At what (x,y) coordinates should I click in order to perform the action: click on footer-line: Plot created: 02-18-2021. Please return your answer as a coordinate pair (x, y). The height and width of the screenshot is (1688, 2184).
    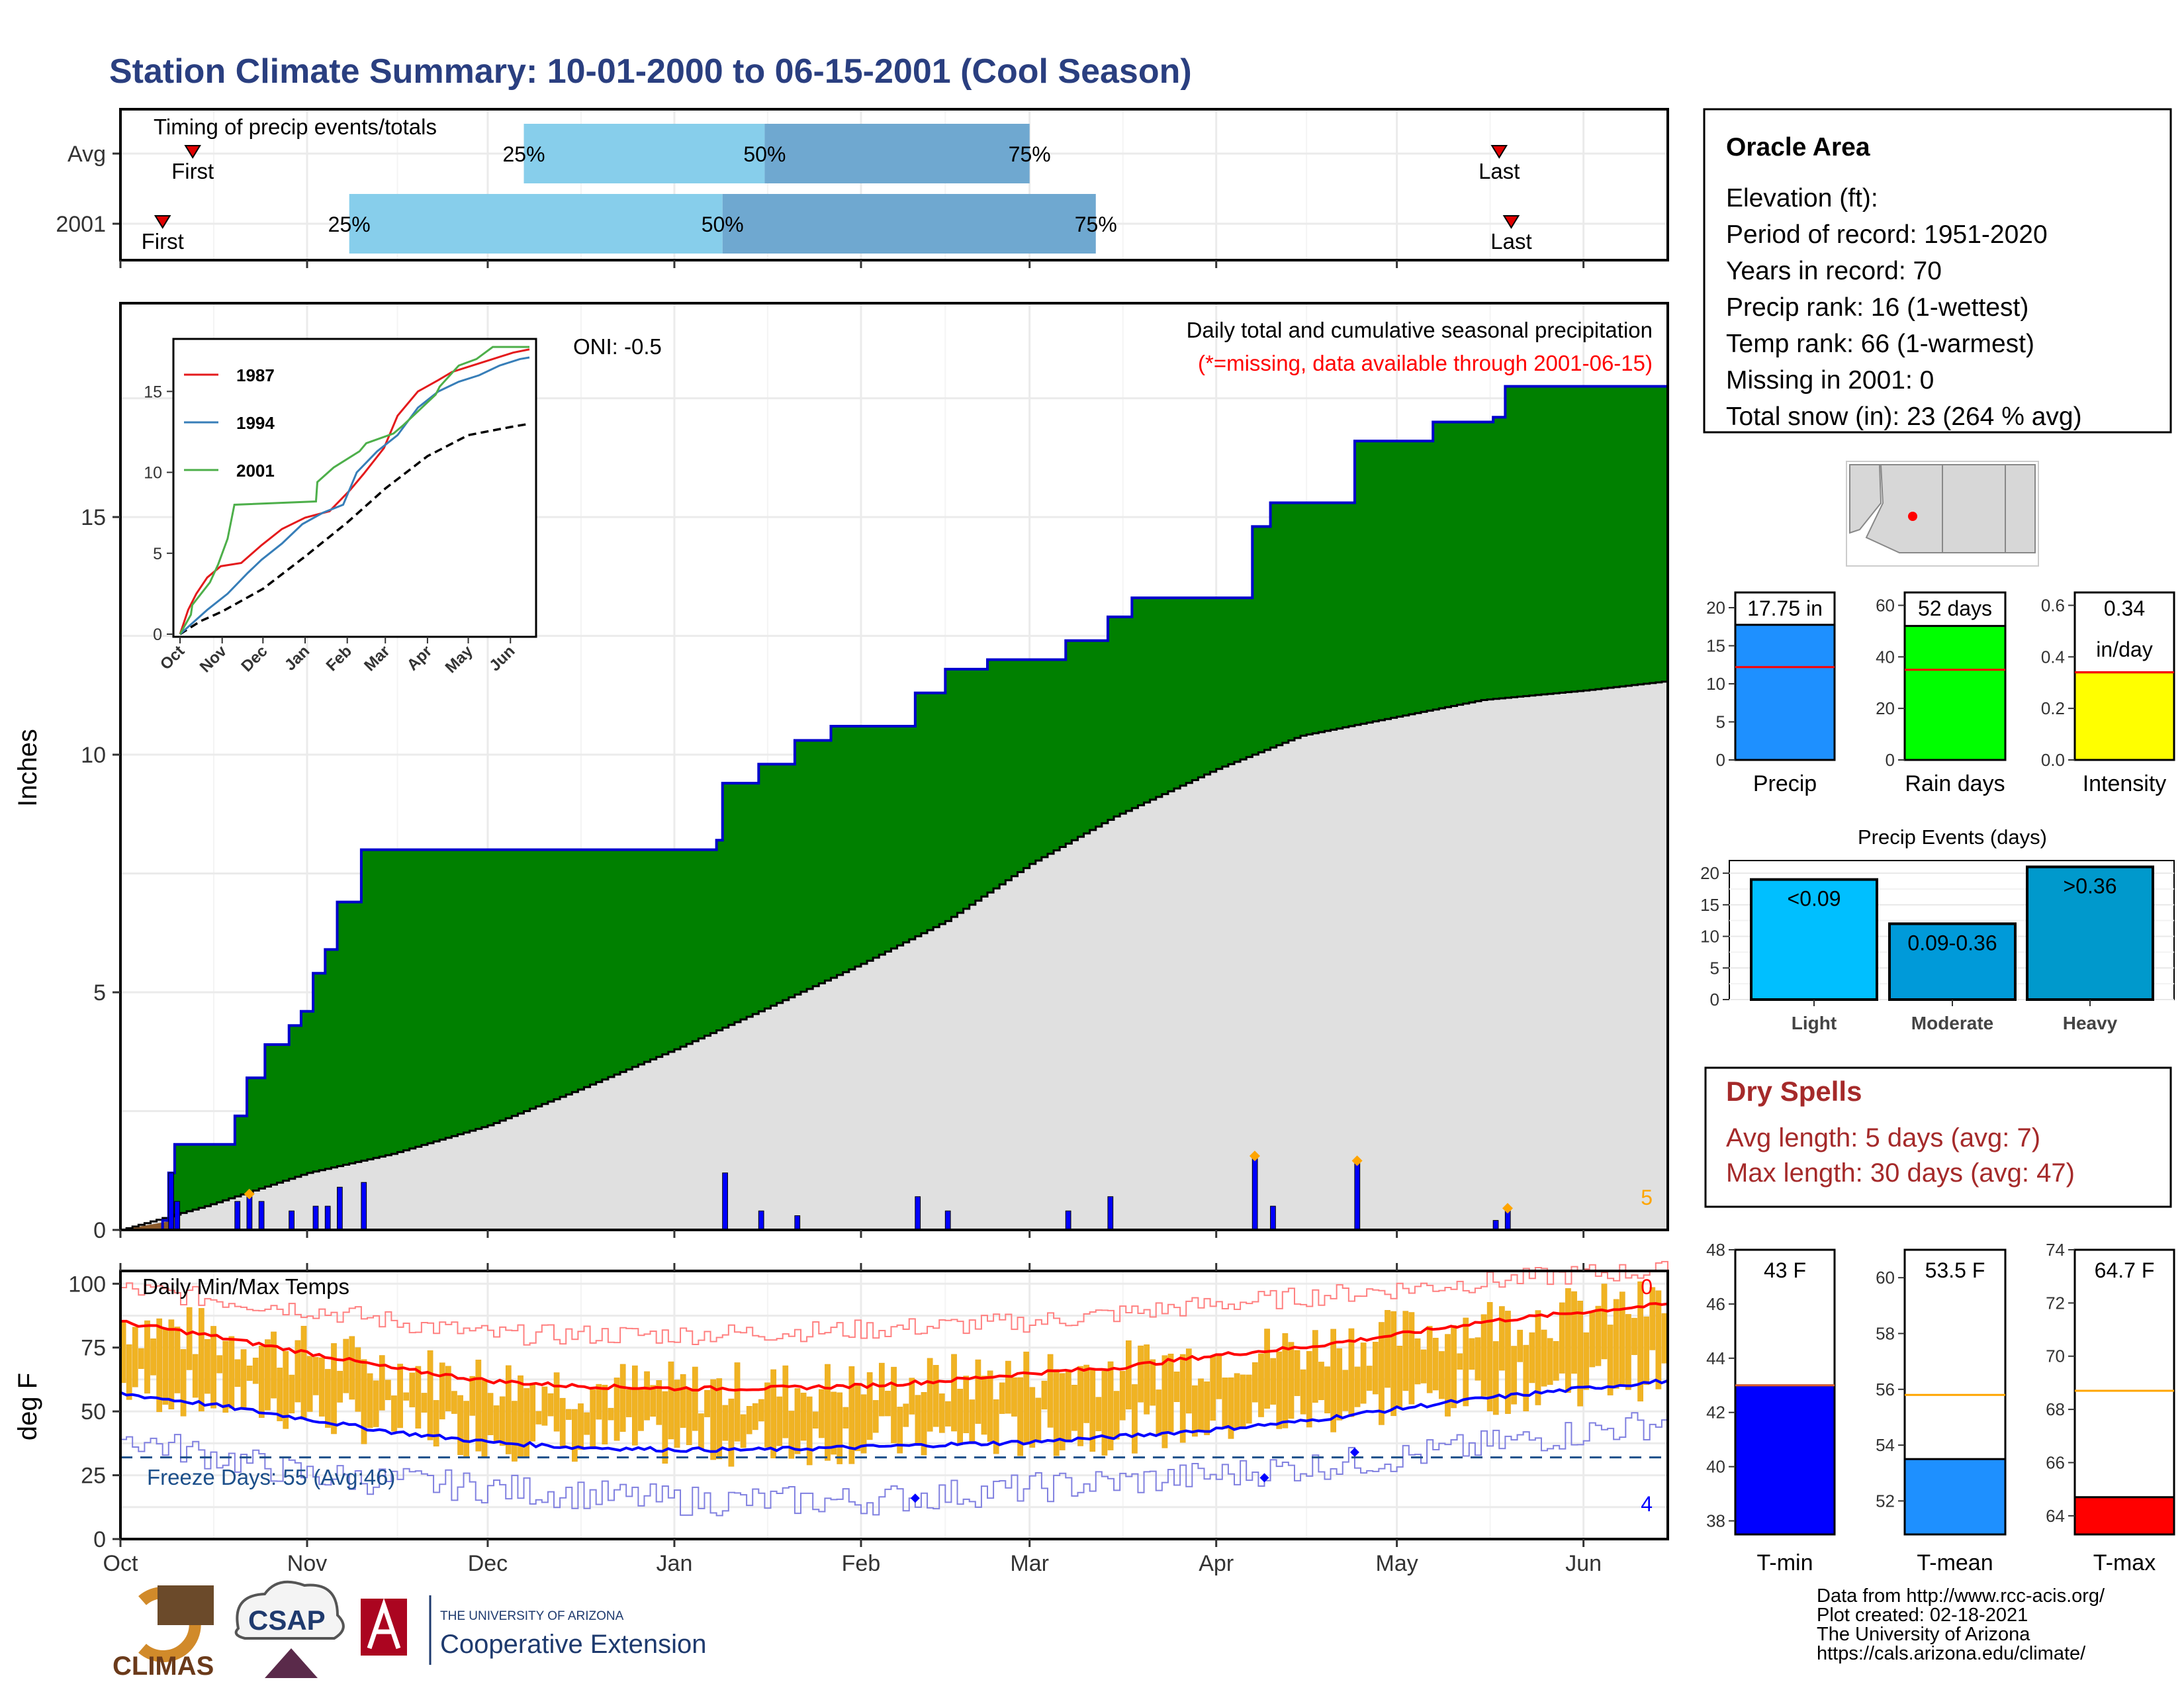
    Looking at the image, I should click on (1922, 1615).